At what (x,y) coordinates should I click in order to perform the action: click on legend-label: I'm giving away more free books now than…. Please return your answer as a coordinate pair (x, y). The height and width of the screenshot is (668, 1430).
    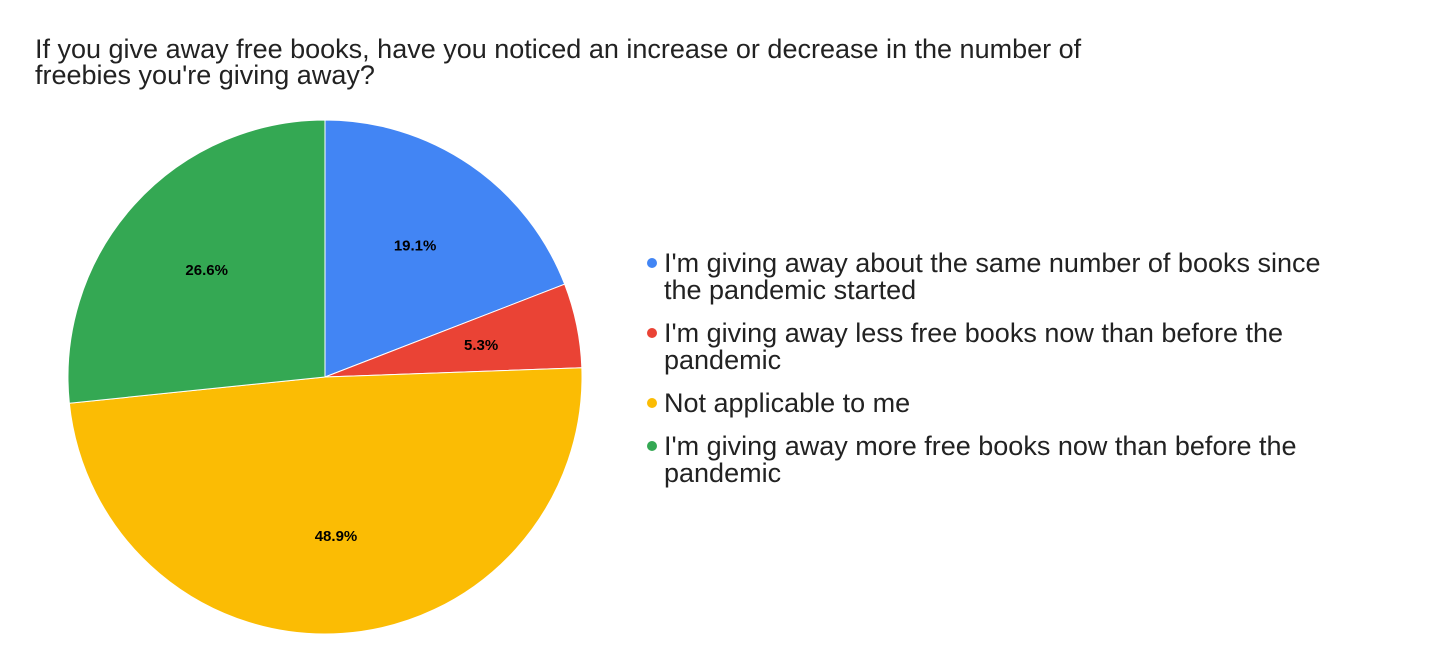
    Looking at the image, I should click on (980, 446).